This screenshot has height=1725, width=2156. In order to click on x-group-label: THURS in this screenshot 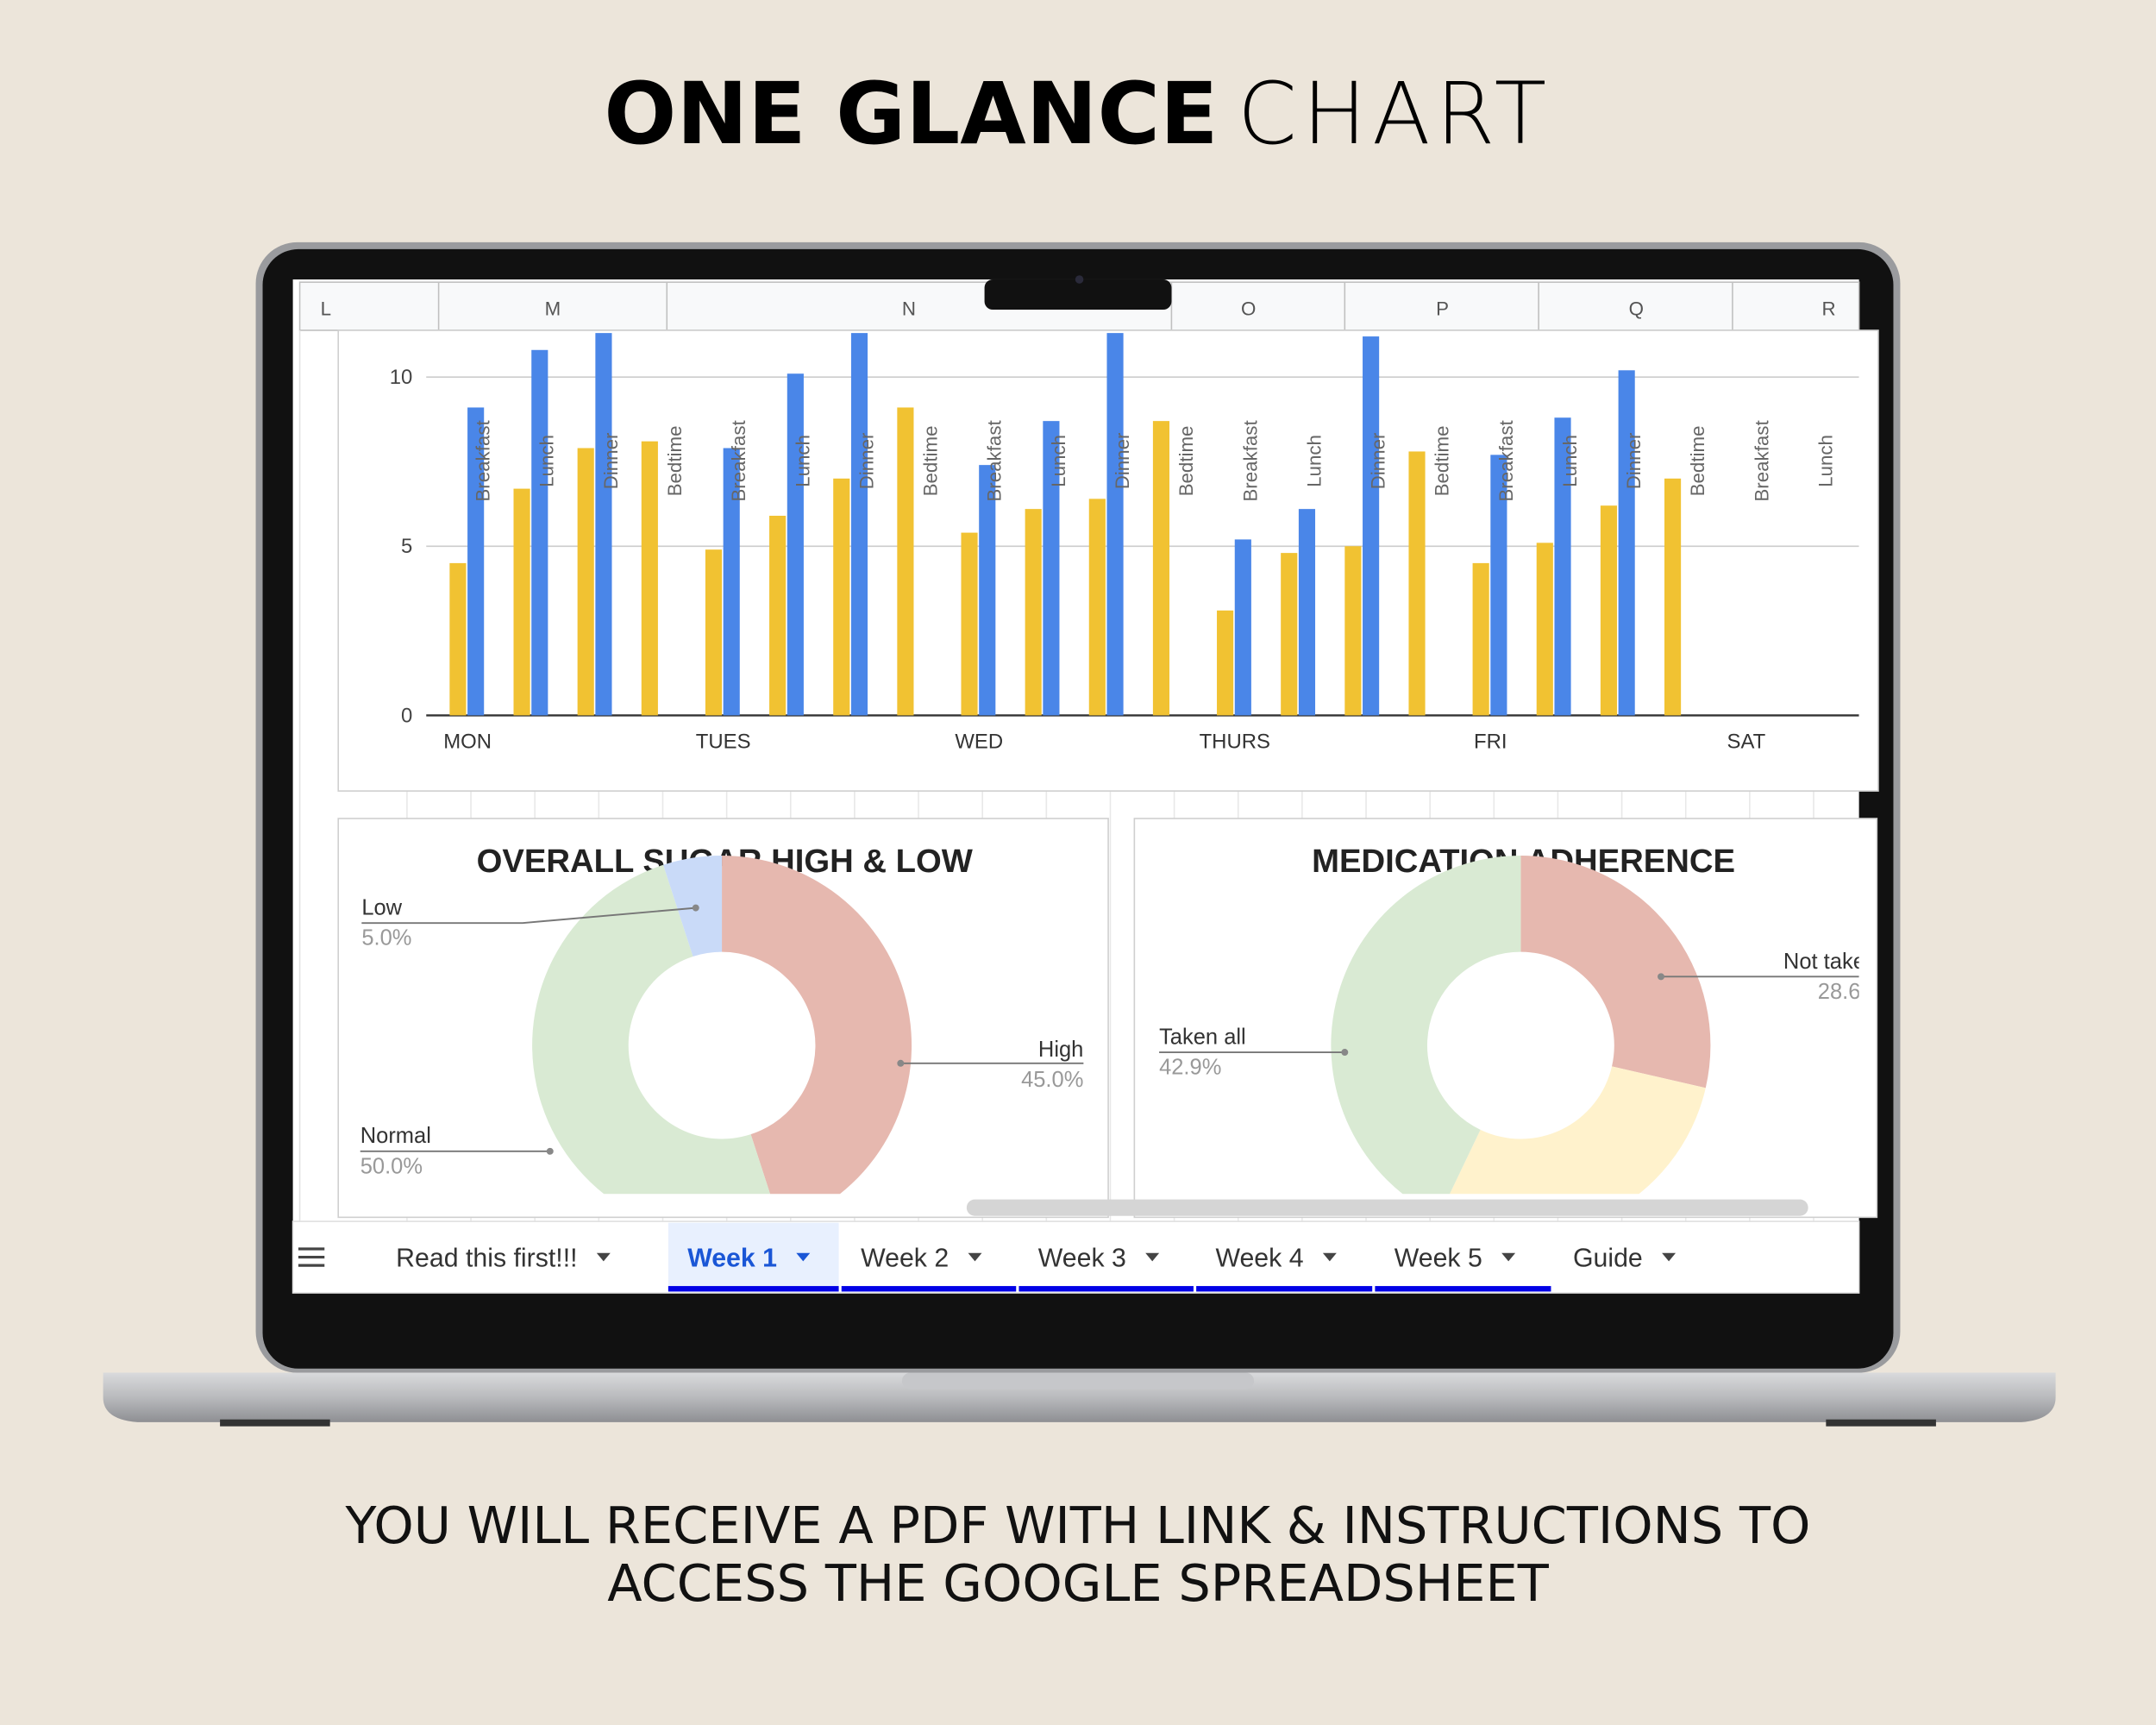, I will do `click(1235, 743)`.